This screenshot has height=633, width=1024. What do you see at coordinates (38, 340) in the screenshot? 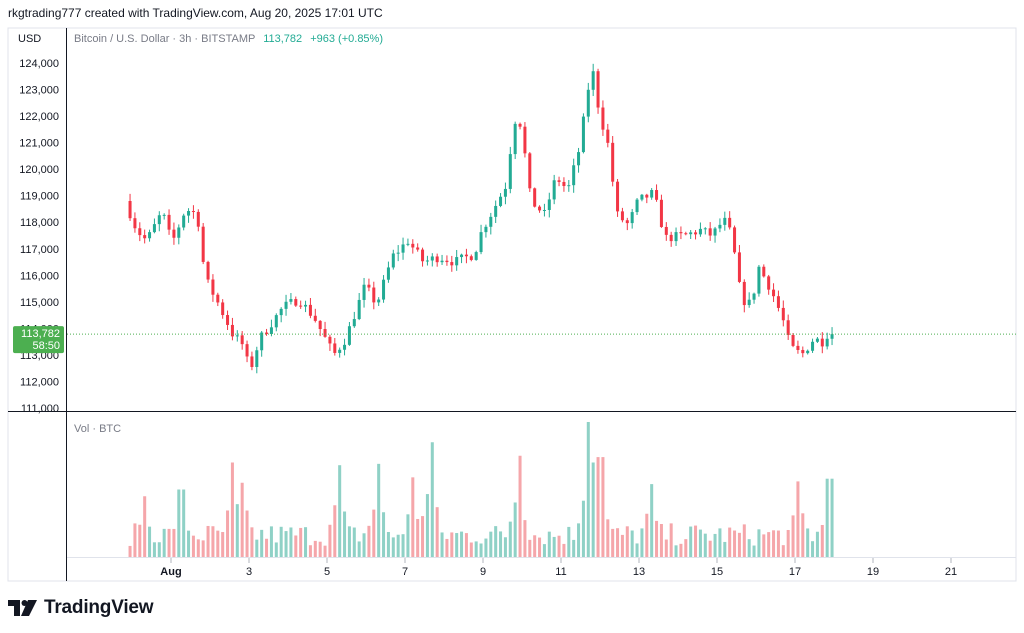
I see `price-badge: 113,782 58:50` at bounding box center [38, 340].